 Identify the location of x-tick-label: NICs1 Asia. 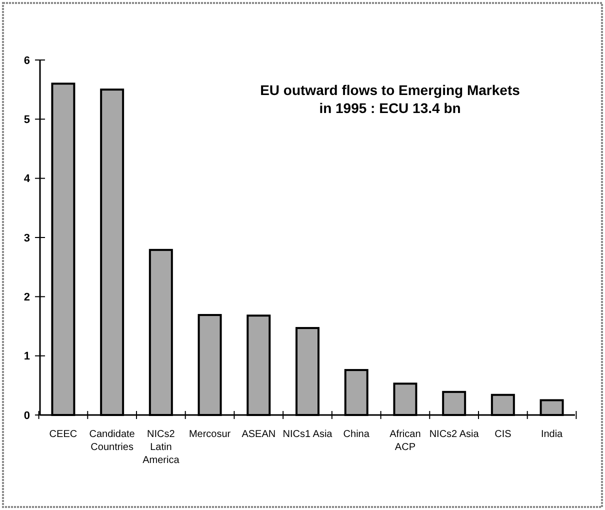
(307, 434).